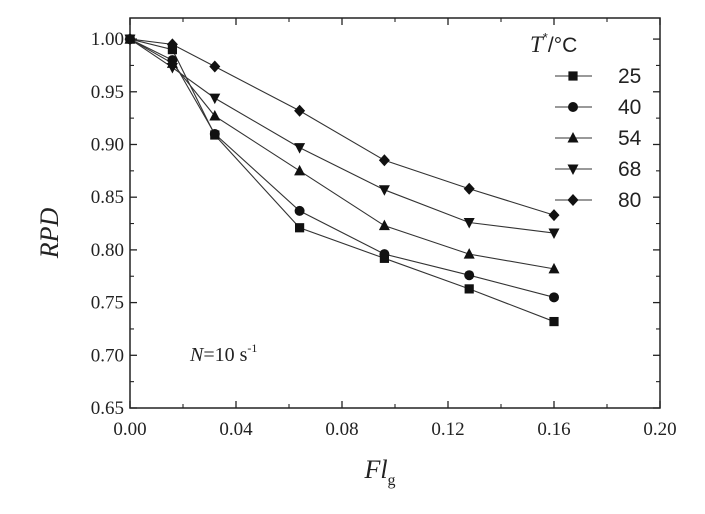  Describe the element at coordinates (341, 429) in the screenshot. I see `x-tick-label: 0.08` at that location.